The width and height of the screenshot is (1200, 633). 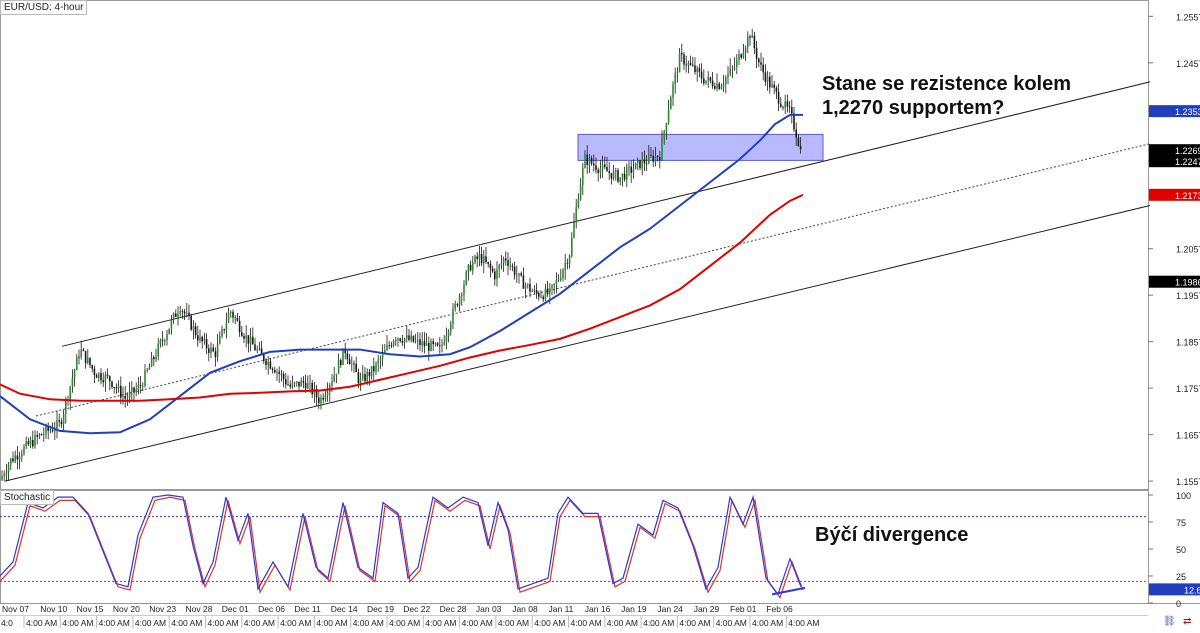 I want to click on divergence-line, so click(x=788, y=591).